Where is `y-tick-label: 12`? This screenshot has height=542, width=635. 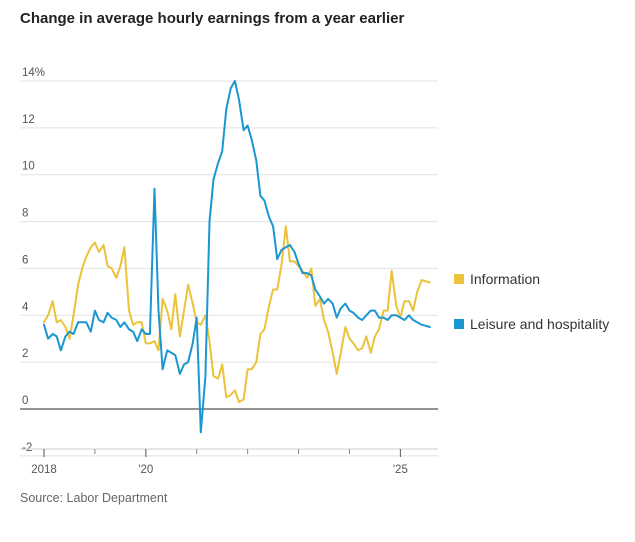
y-tick-label: 12 is located at coordinates (28, 120).